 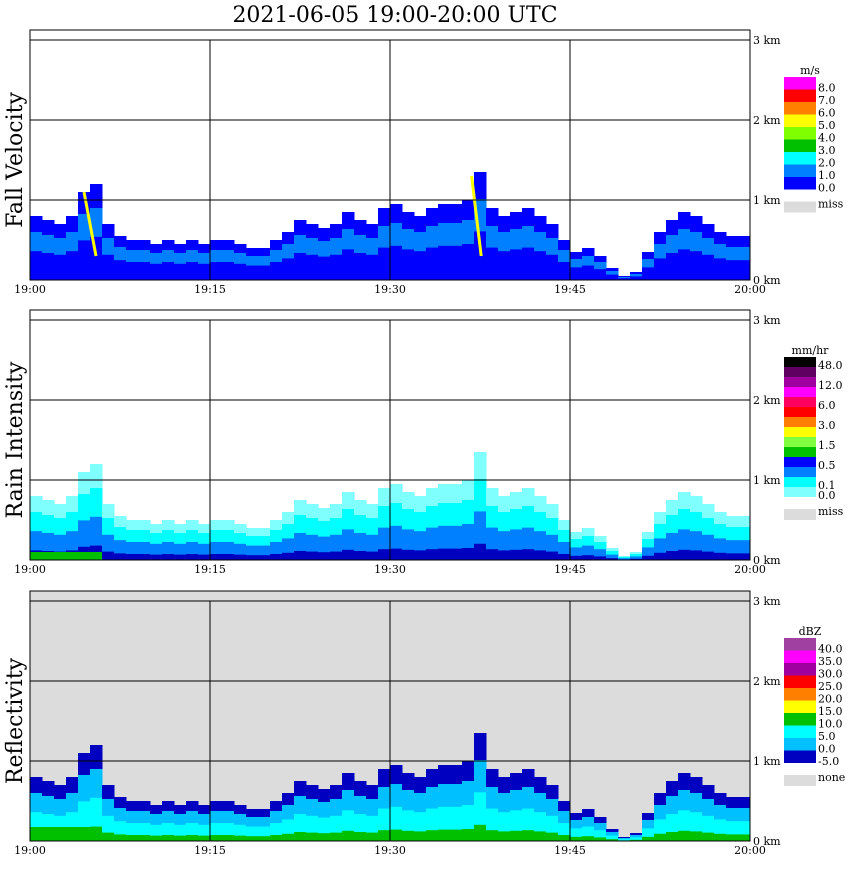 I want to click on legend-label: 40.0, so click(x=830, y=649).